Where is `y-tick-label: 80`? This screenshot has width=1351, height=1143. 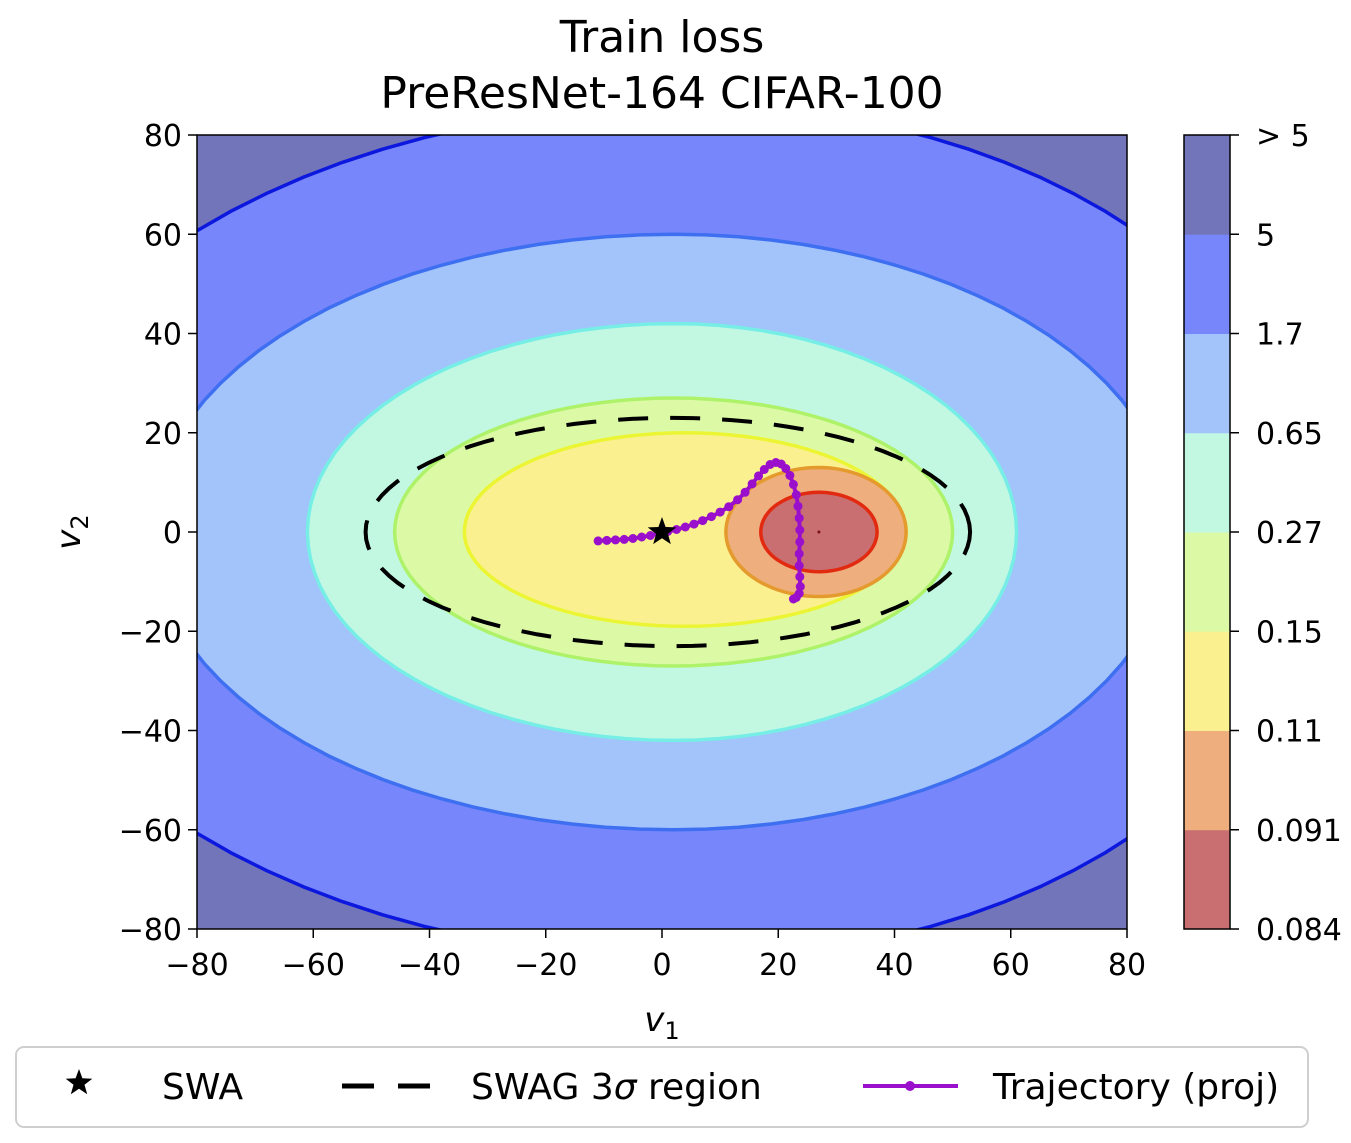
y-tick-label: 80 is located at coordinates (163, 136).